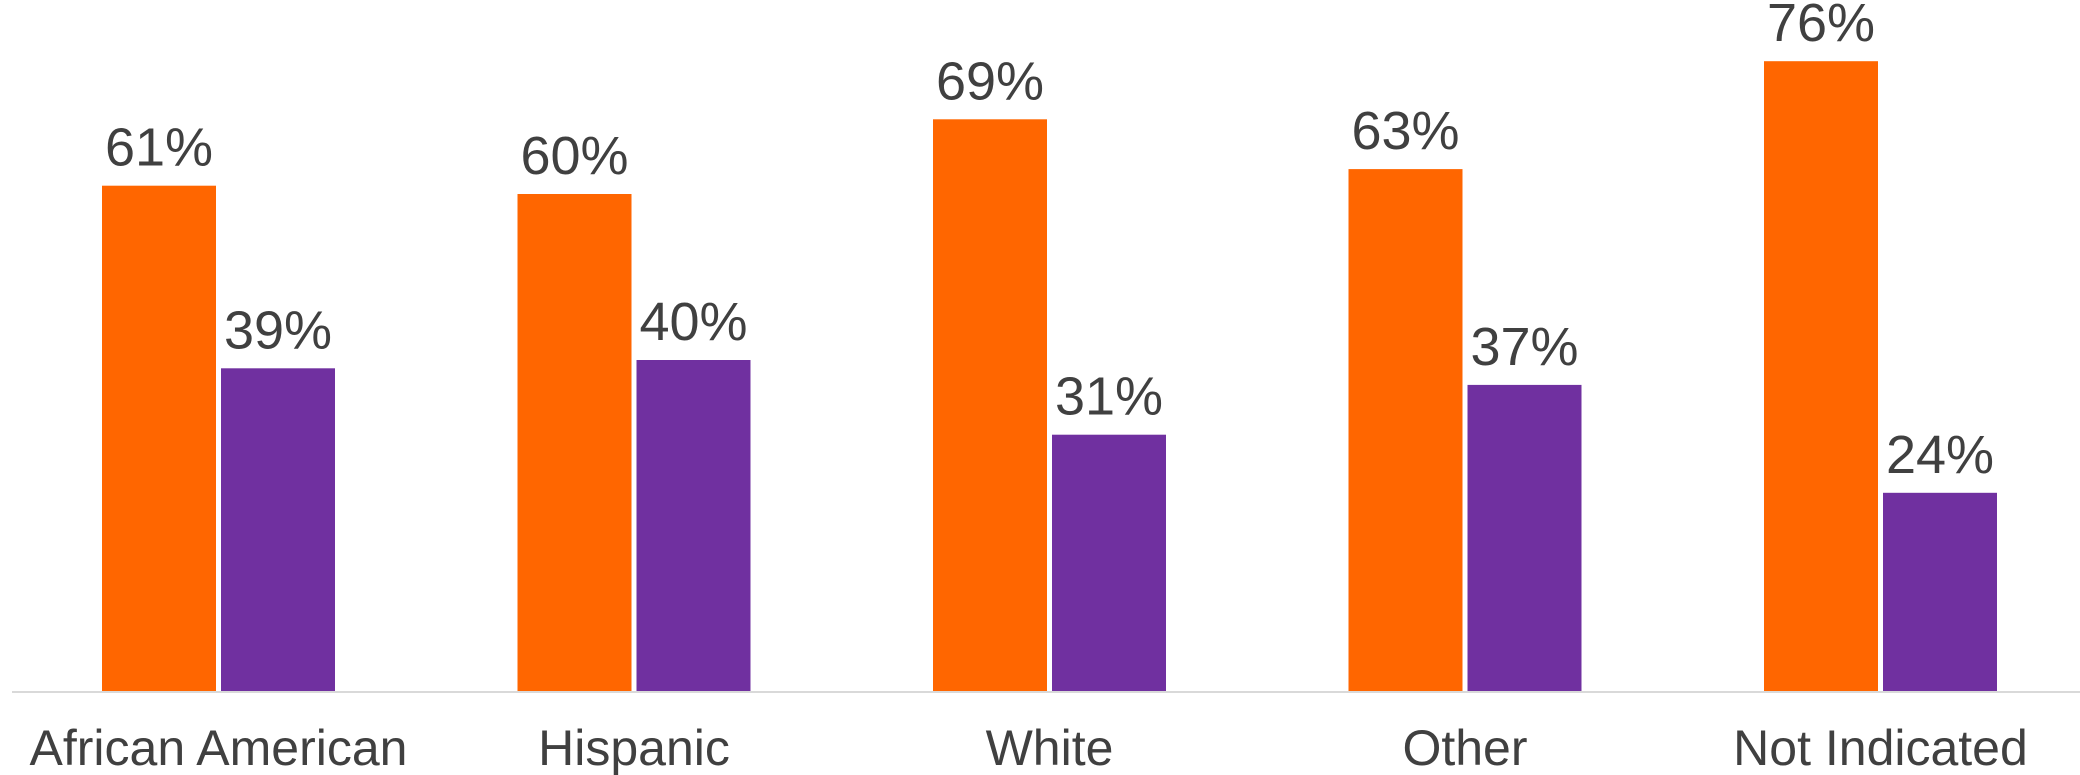  I want to click on data-label-series-1-category-1: 61%, so click(159, 148).